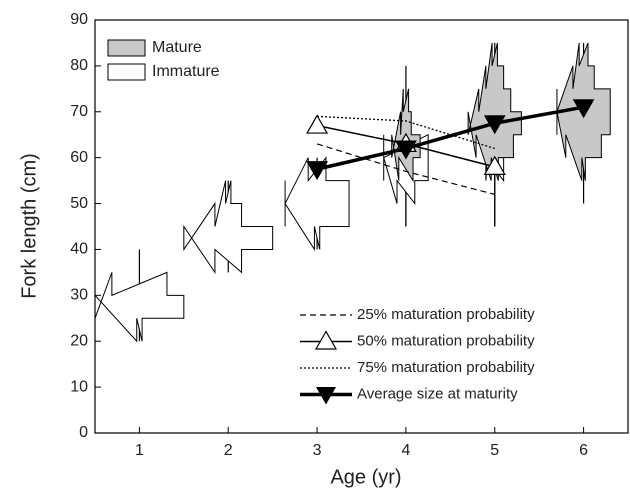  What do you see at coordinates (79, 340) in the screenshot?
I see `y-tick-label: 20` at bounding box center [79, 340].